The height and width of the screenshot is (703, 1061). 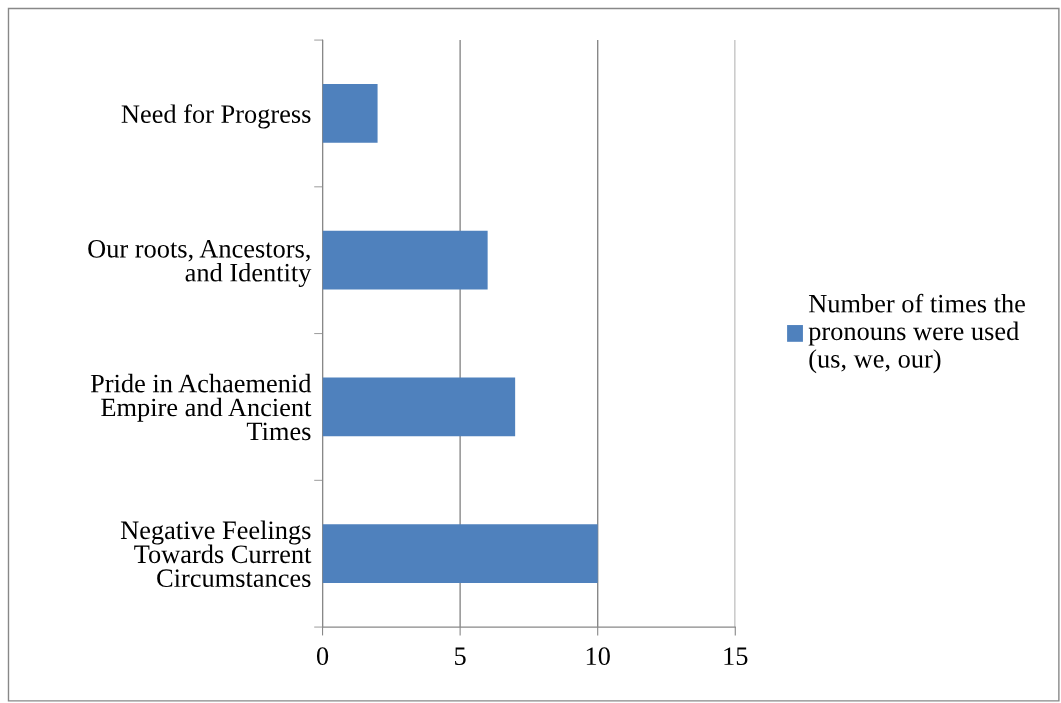 I want to click on y-tick-label: Need for Progress, so click(x=216, y=116).